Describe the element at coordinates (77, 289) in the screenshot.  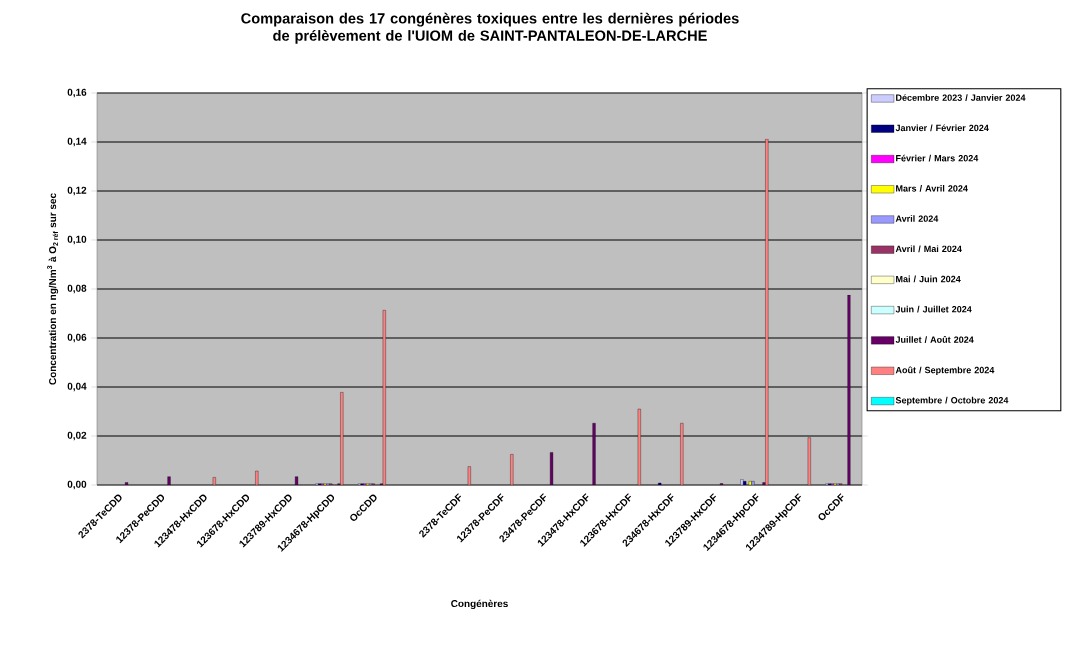
I see `y-tick-label: 0,08` at that location.